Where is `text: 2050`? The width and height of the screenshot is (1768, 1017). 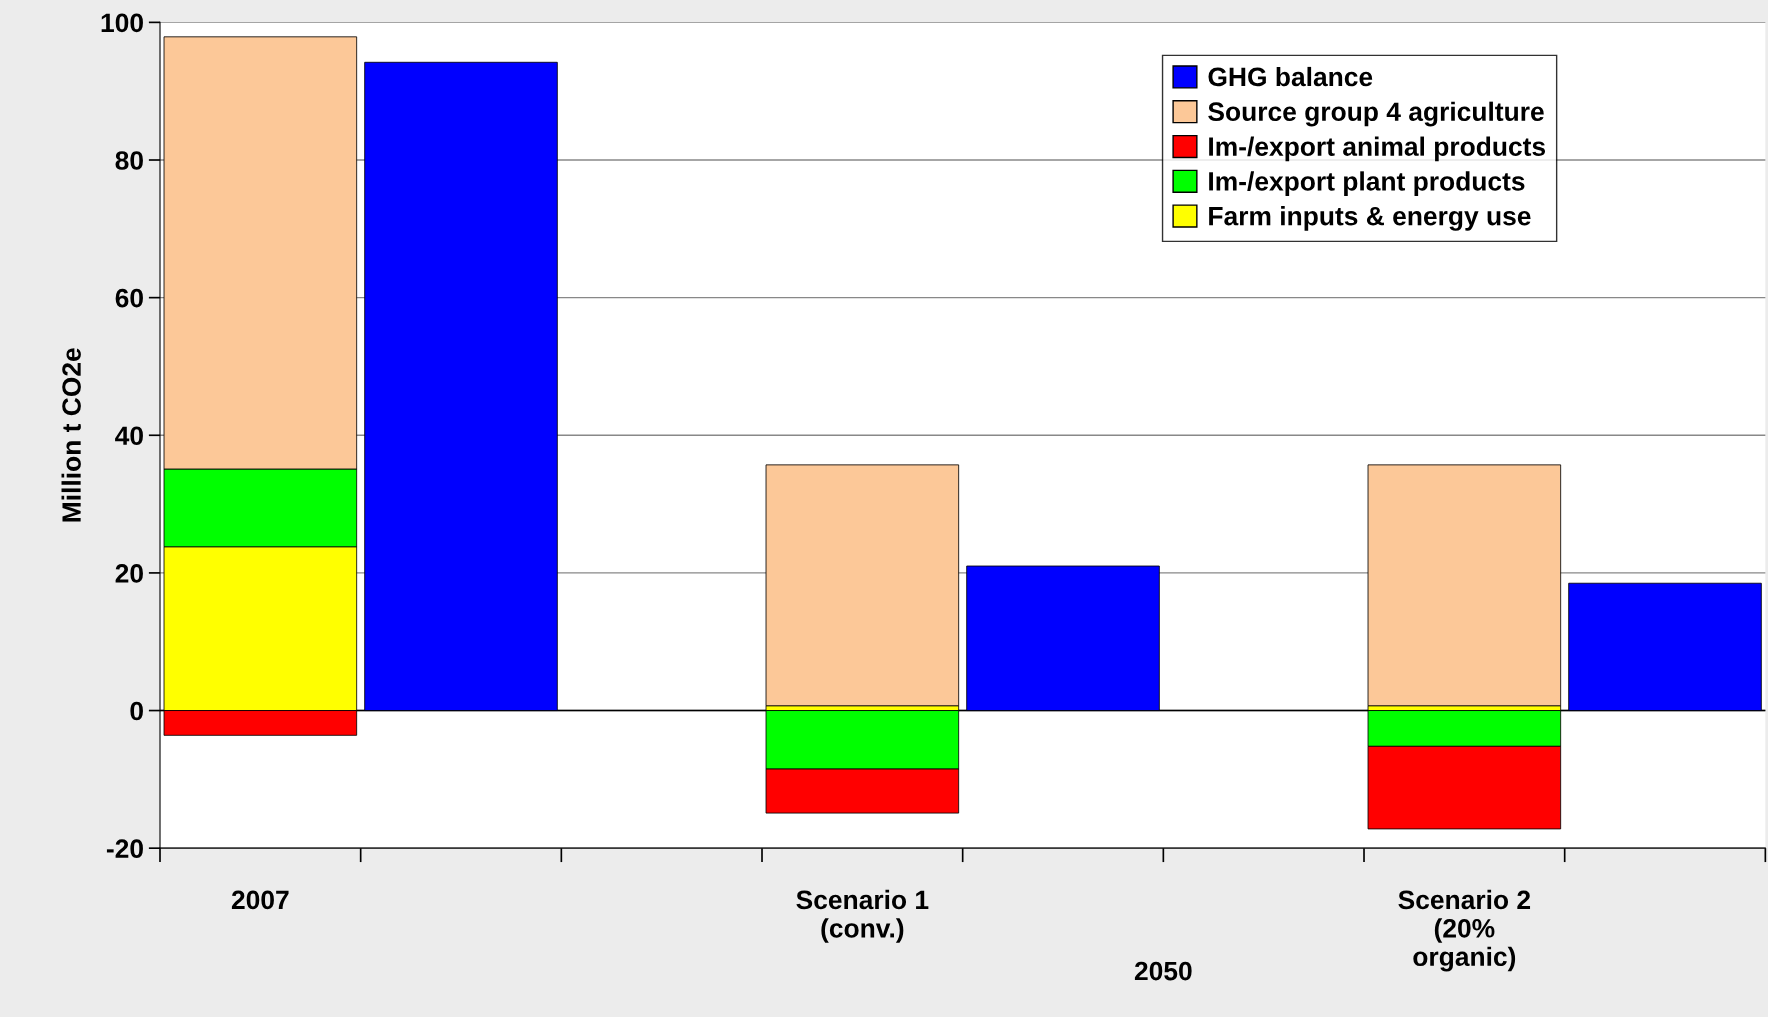
text: 2050 is located at coordinates (1163, 971).